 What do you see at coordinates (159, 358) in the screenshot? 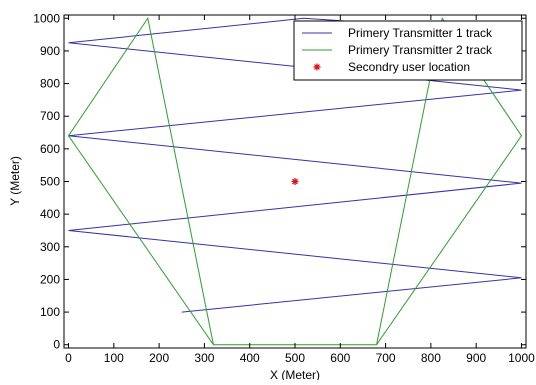
I see `x-tick-label: 200` at bounding box center [159, 358].